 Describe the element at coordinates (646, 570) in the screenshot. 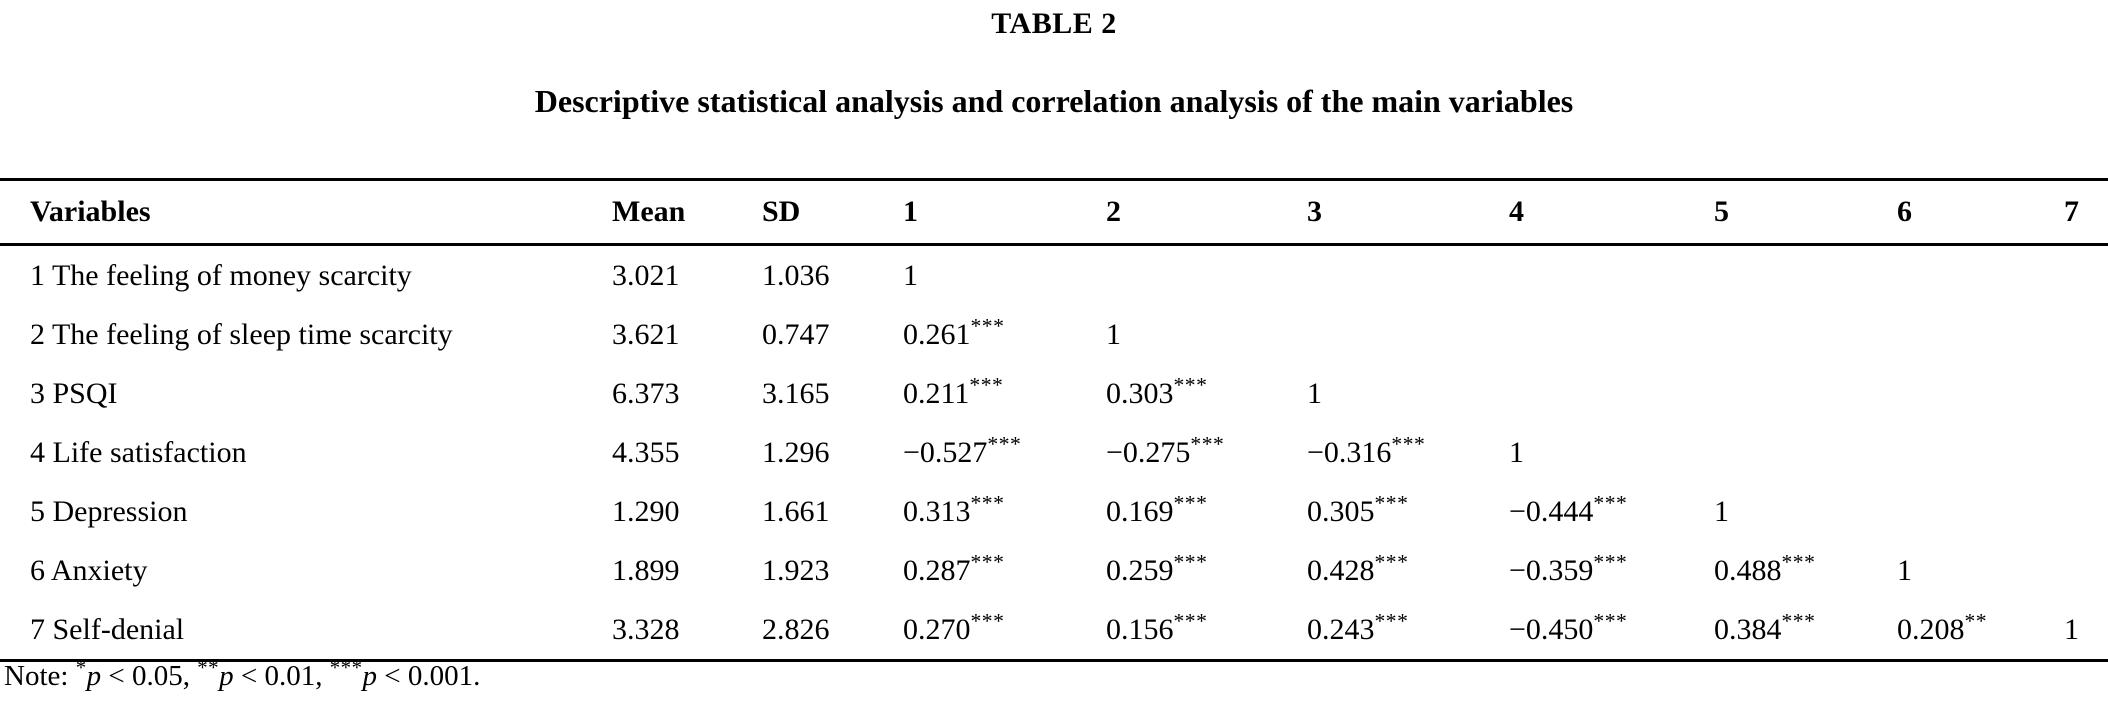

I see `mean-cell: 1.899` at that location.